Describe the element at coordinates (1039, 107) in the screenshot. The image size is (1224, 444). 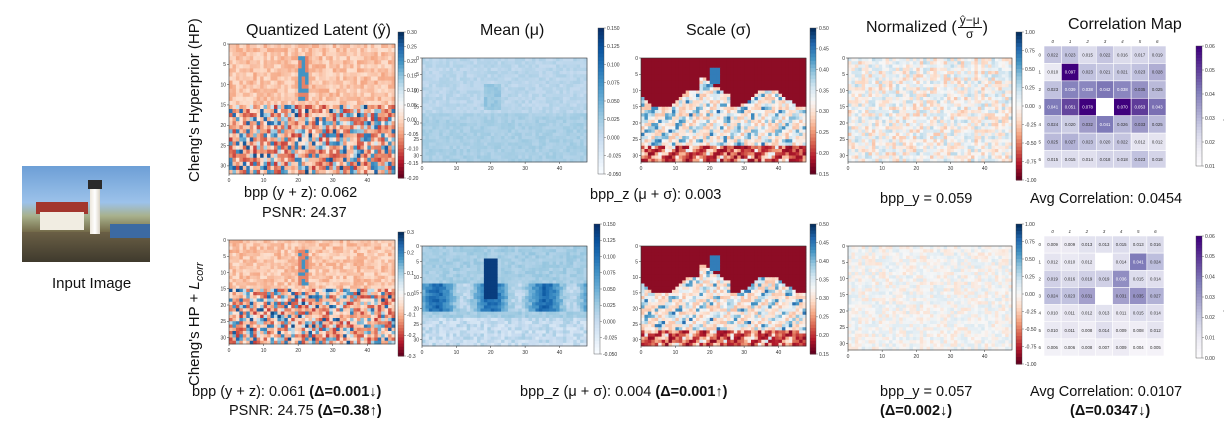
I see `y-tick-label: 3` at that location.